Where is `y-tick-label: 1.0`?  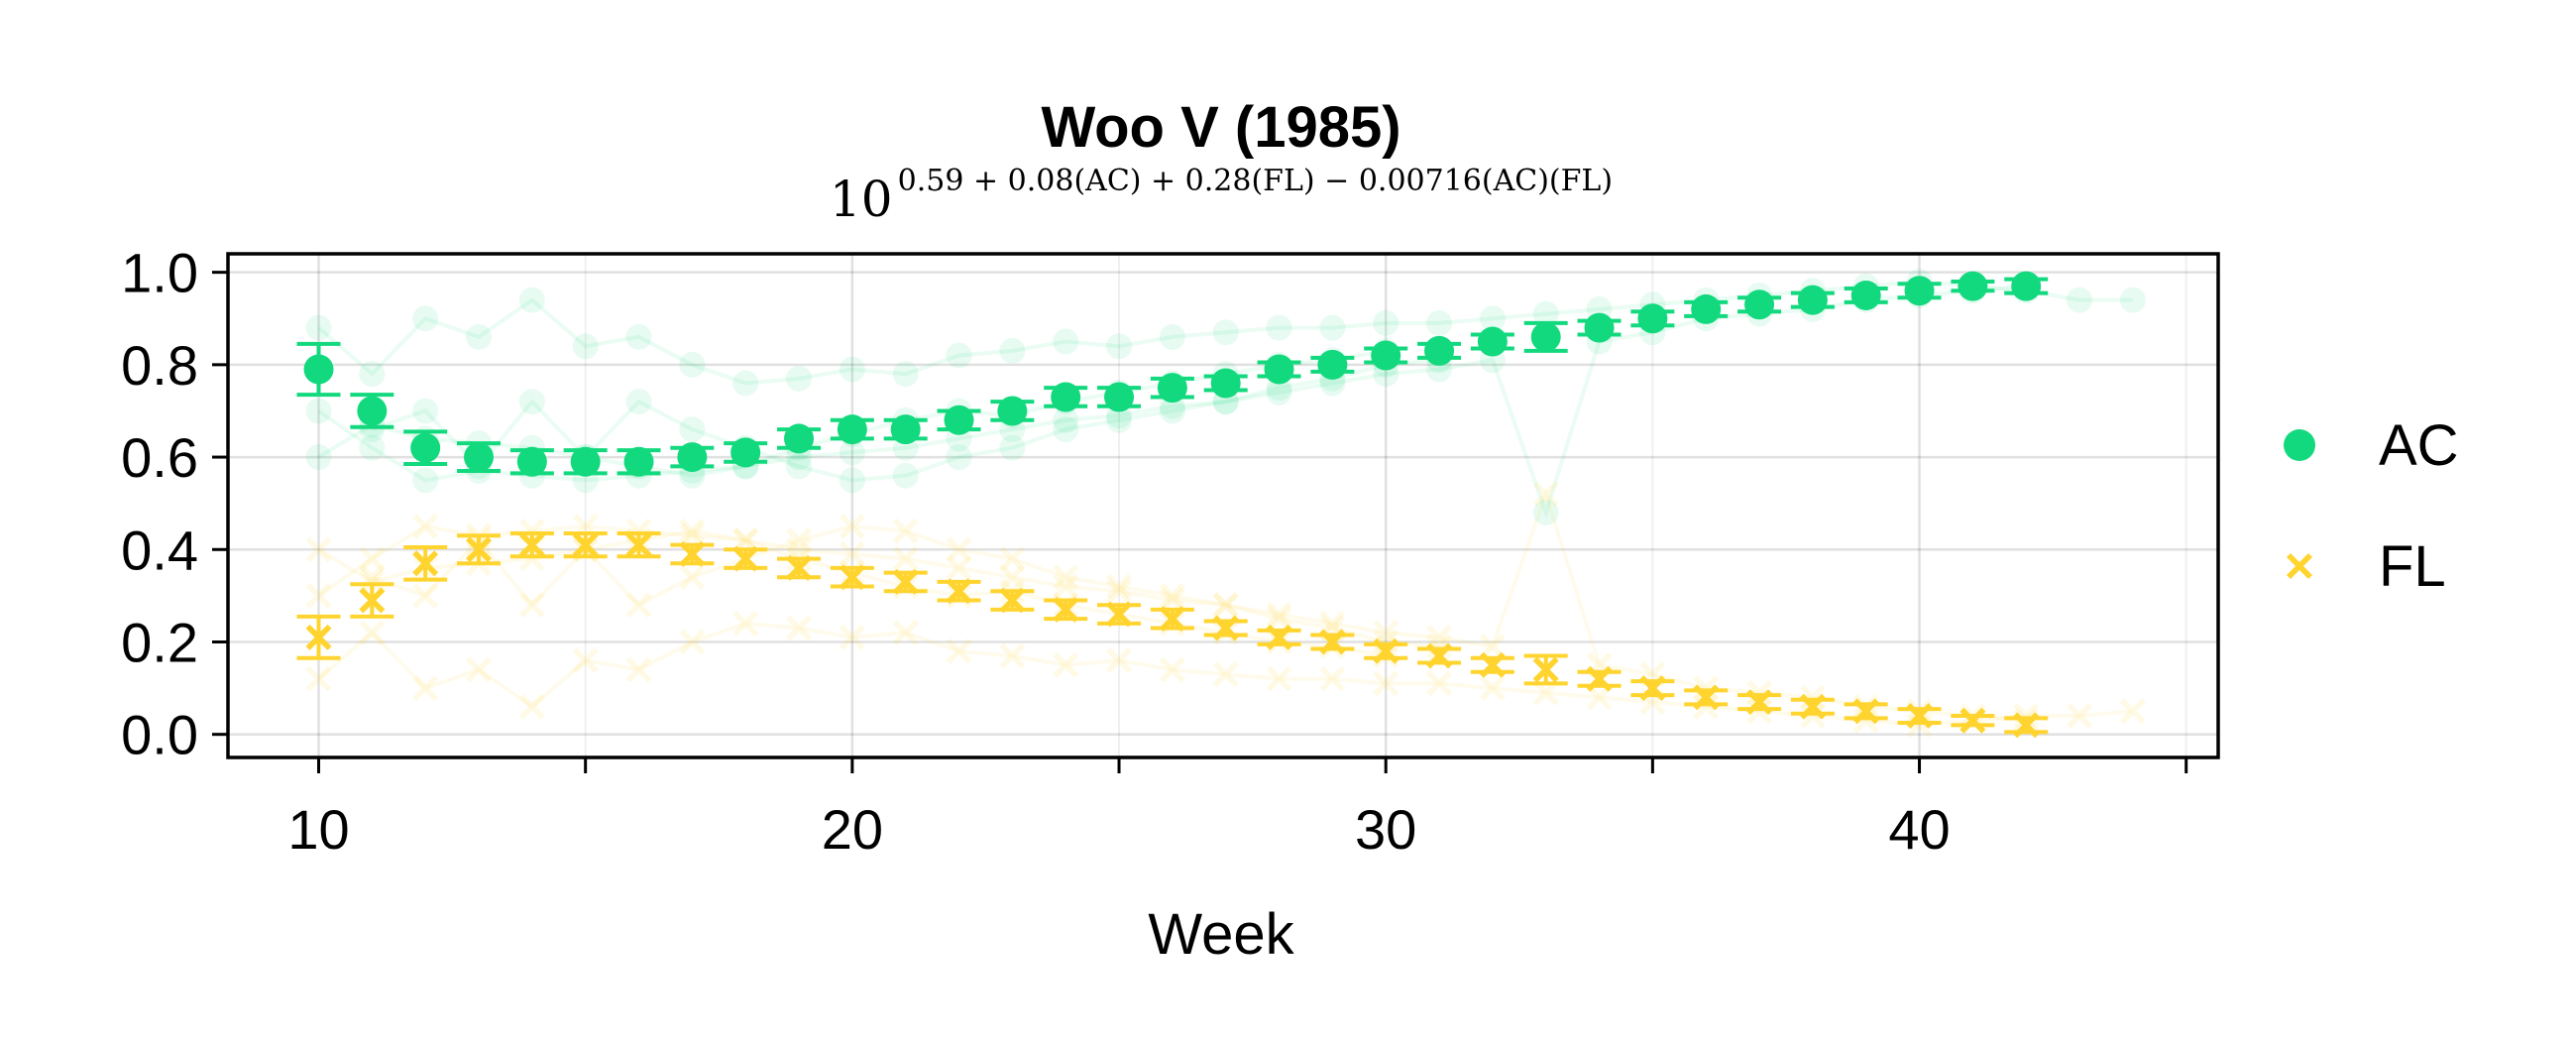
y-tick-label: 1.0 is located at coordinates (159, 273).